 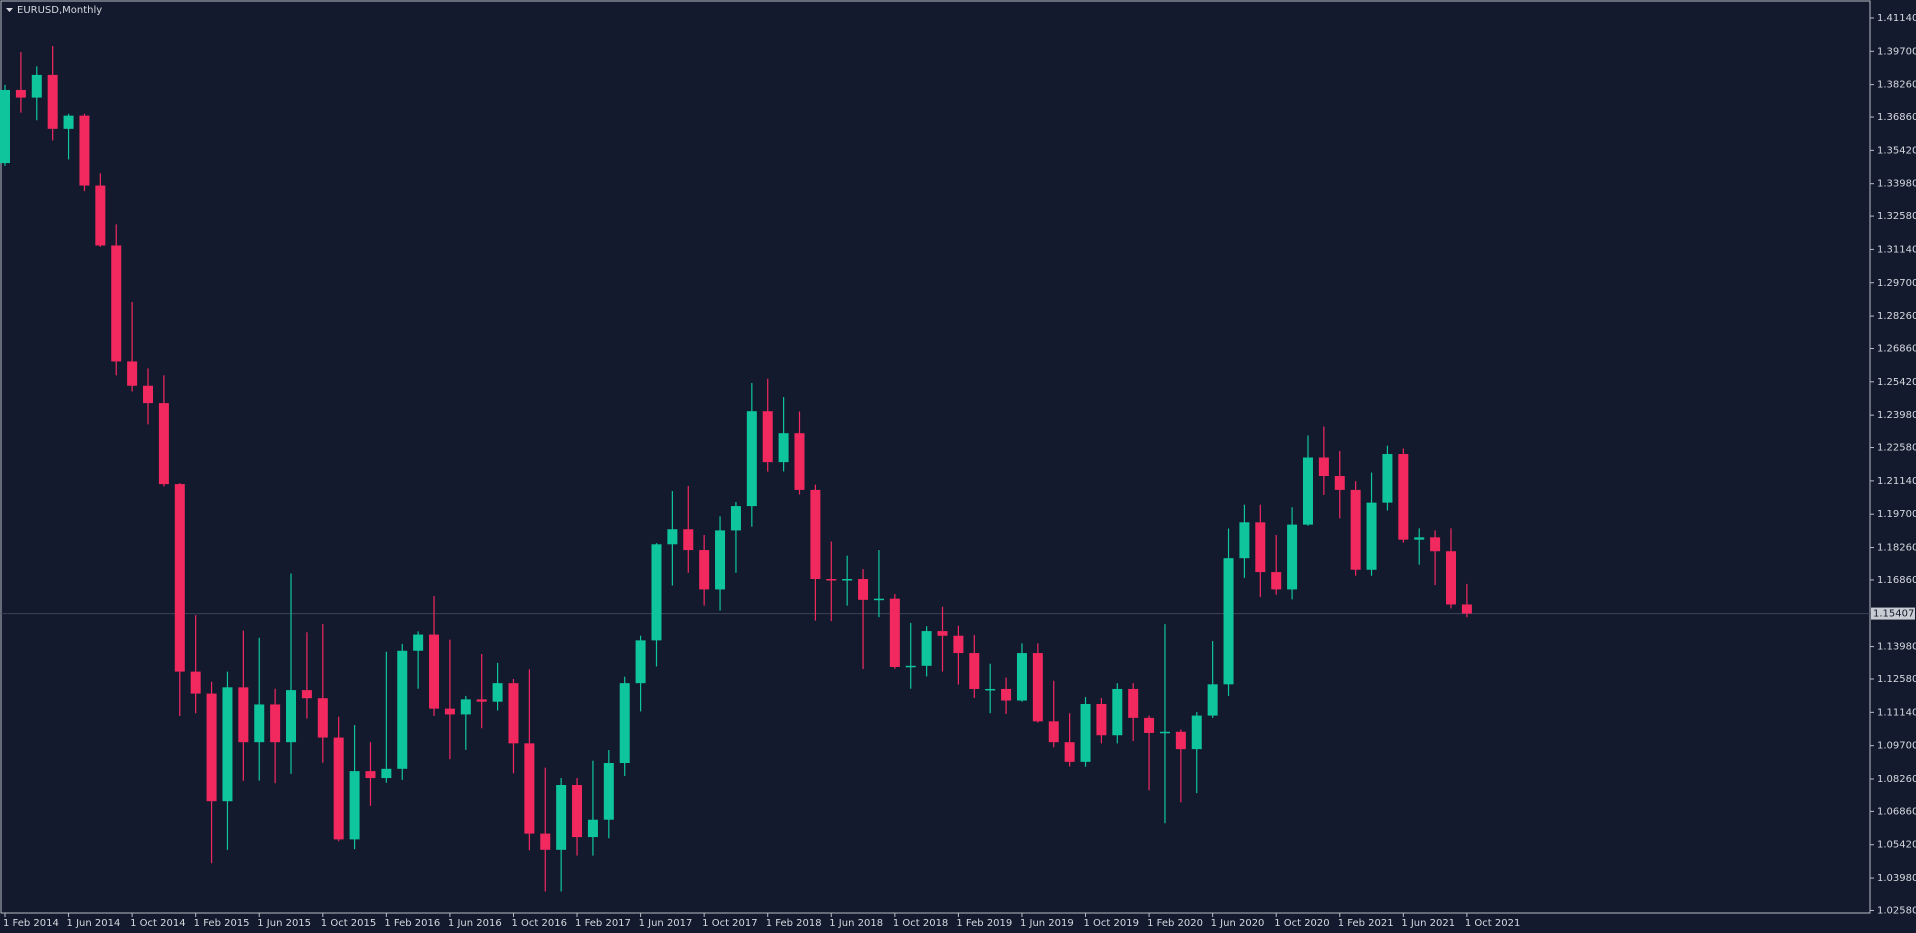 What do you see at coordinates (1896, 249) in the screenshot?
I see `y-tick-label: 1.31140` at bounding box center [1896, 249].